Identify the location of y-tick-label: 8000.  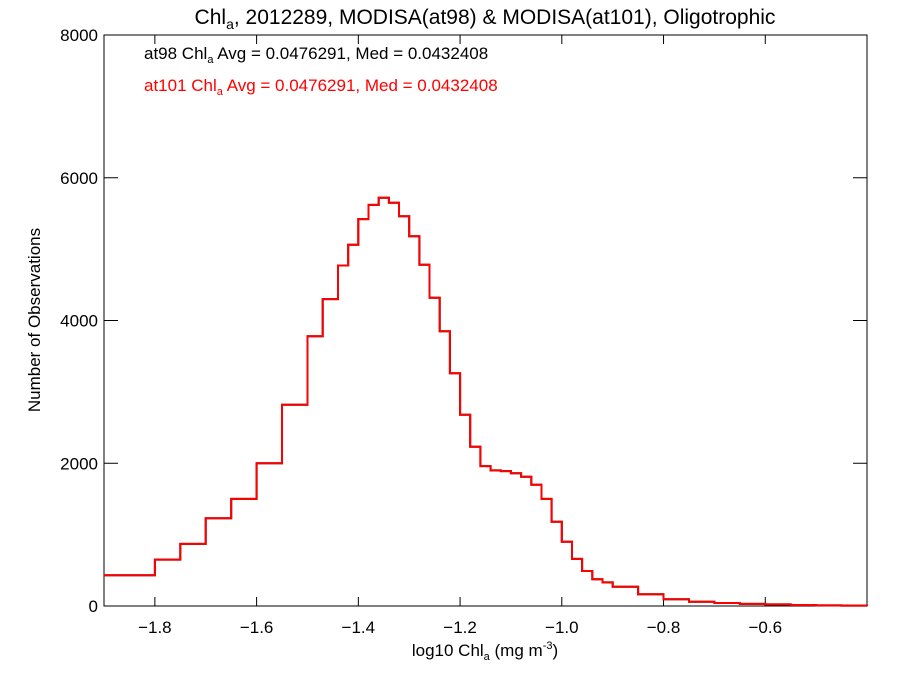
(79, 35).